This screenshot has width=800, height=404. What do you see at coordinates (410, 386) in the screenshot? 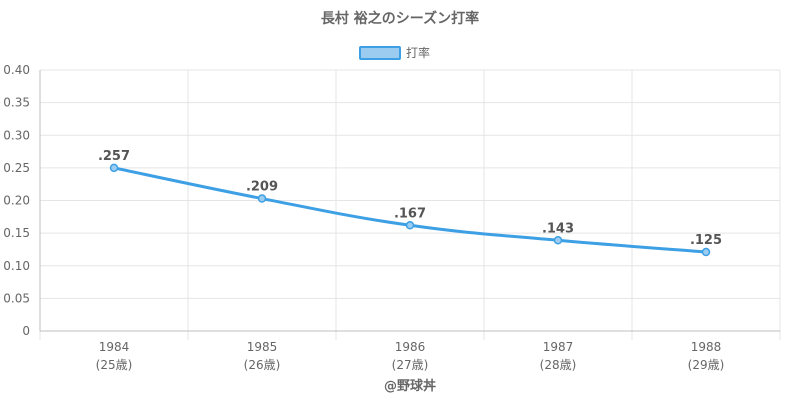
I see `chart-credit: @野球丼` at bounding box center [410, 386].